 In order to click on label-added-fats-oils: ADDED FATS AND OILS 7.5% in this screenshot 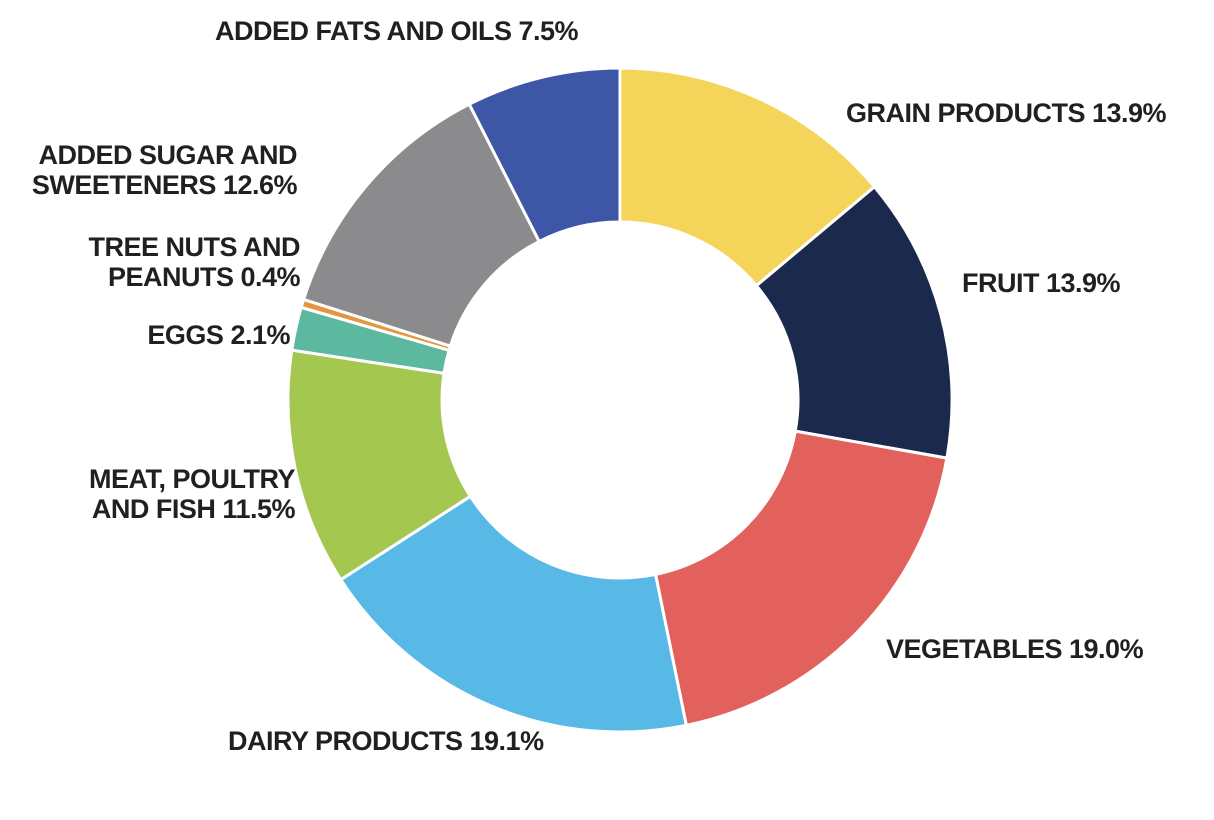, I will do `click(396, 31)`.